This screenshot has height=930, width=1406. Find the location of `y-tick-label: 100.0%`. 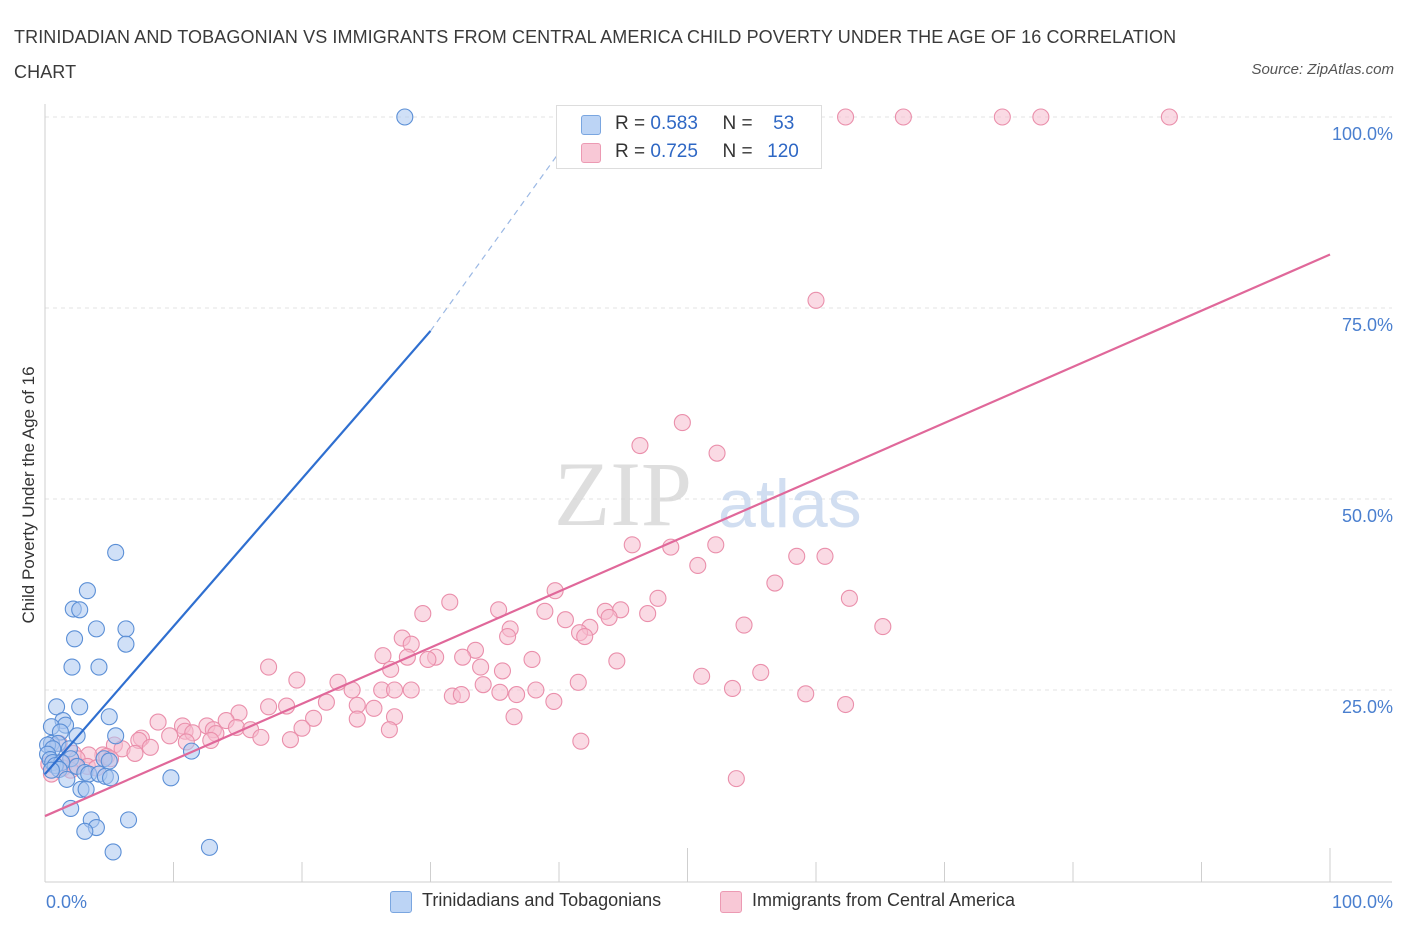

y-tick-label: 100.0% is located at coordinates (1362, 134).